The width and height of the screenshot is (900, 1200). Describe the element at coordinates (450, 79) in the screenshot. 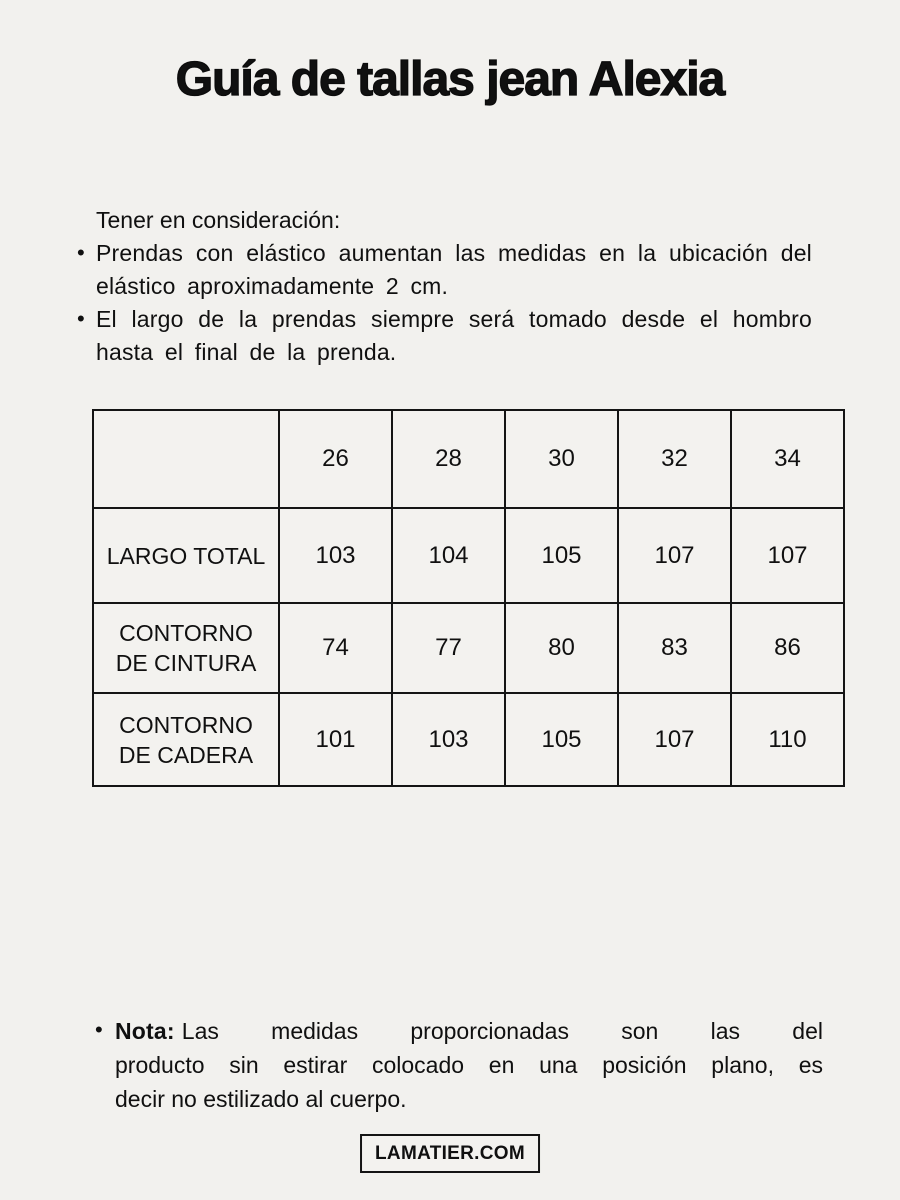

I see `page-title: Guía de tallas jean Alexia` at that location.